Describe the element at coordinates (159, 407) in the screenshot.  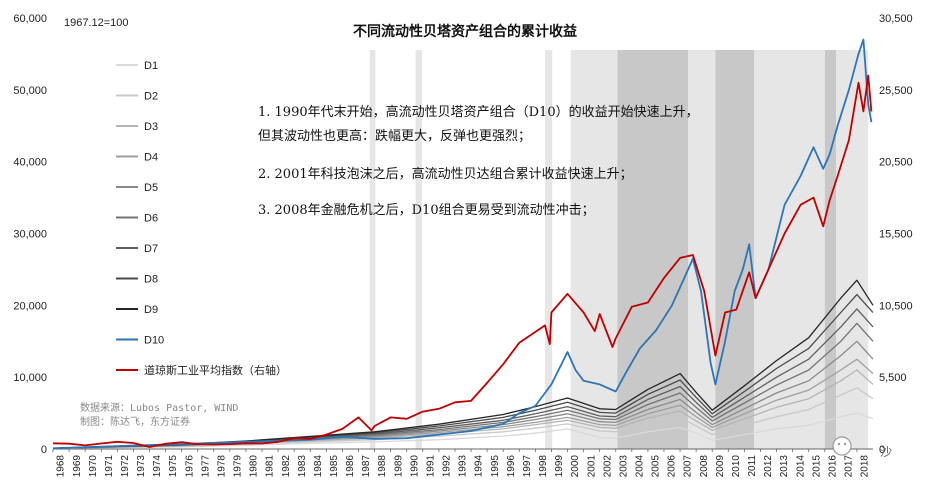
I see `source-line-1: 数据来源：Lubos Pastor, WIND` at that location.